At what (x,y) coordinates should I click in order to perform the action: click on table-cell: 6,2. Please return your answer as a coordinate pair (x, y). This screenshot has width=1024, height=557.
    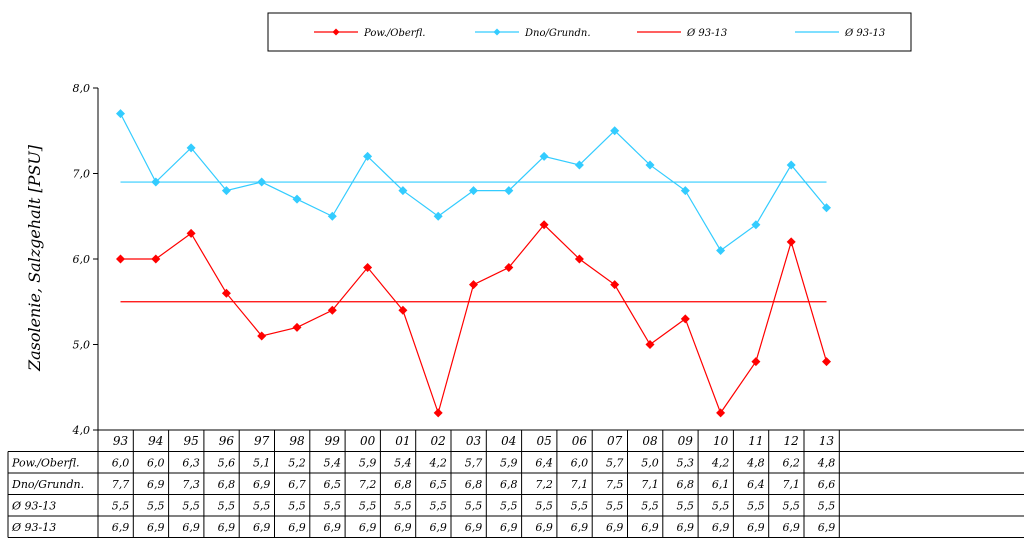
    Looking at the image, I should click on (791, 463).